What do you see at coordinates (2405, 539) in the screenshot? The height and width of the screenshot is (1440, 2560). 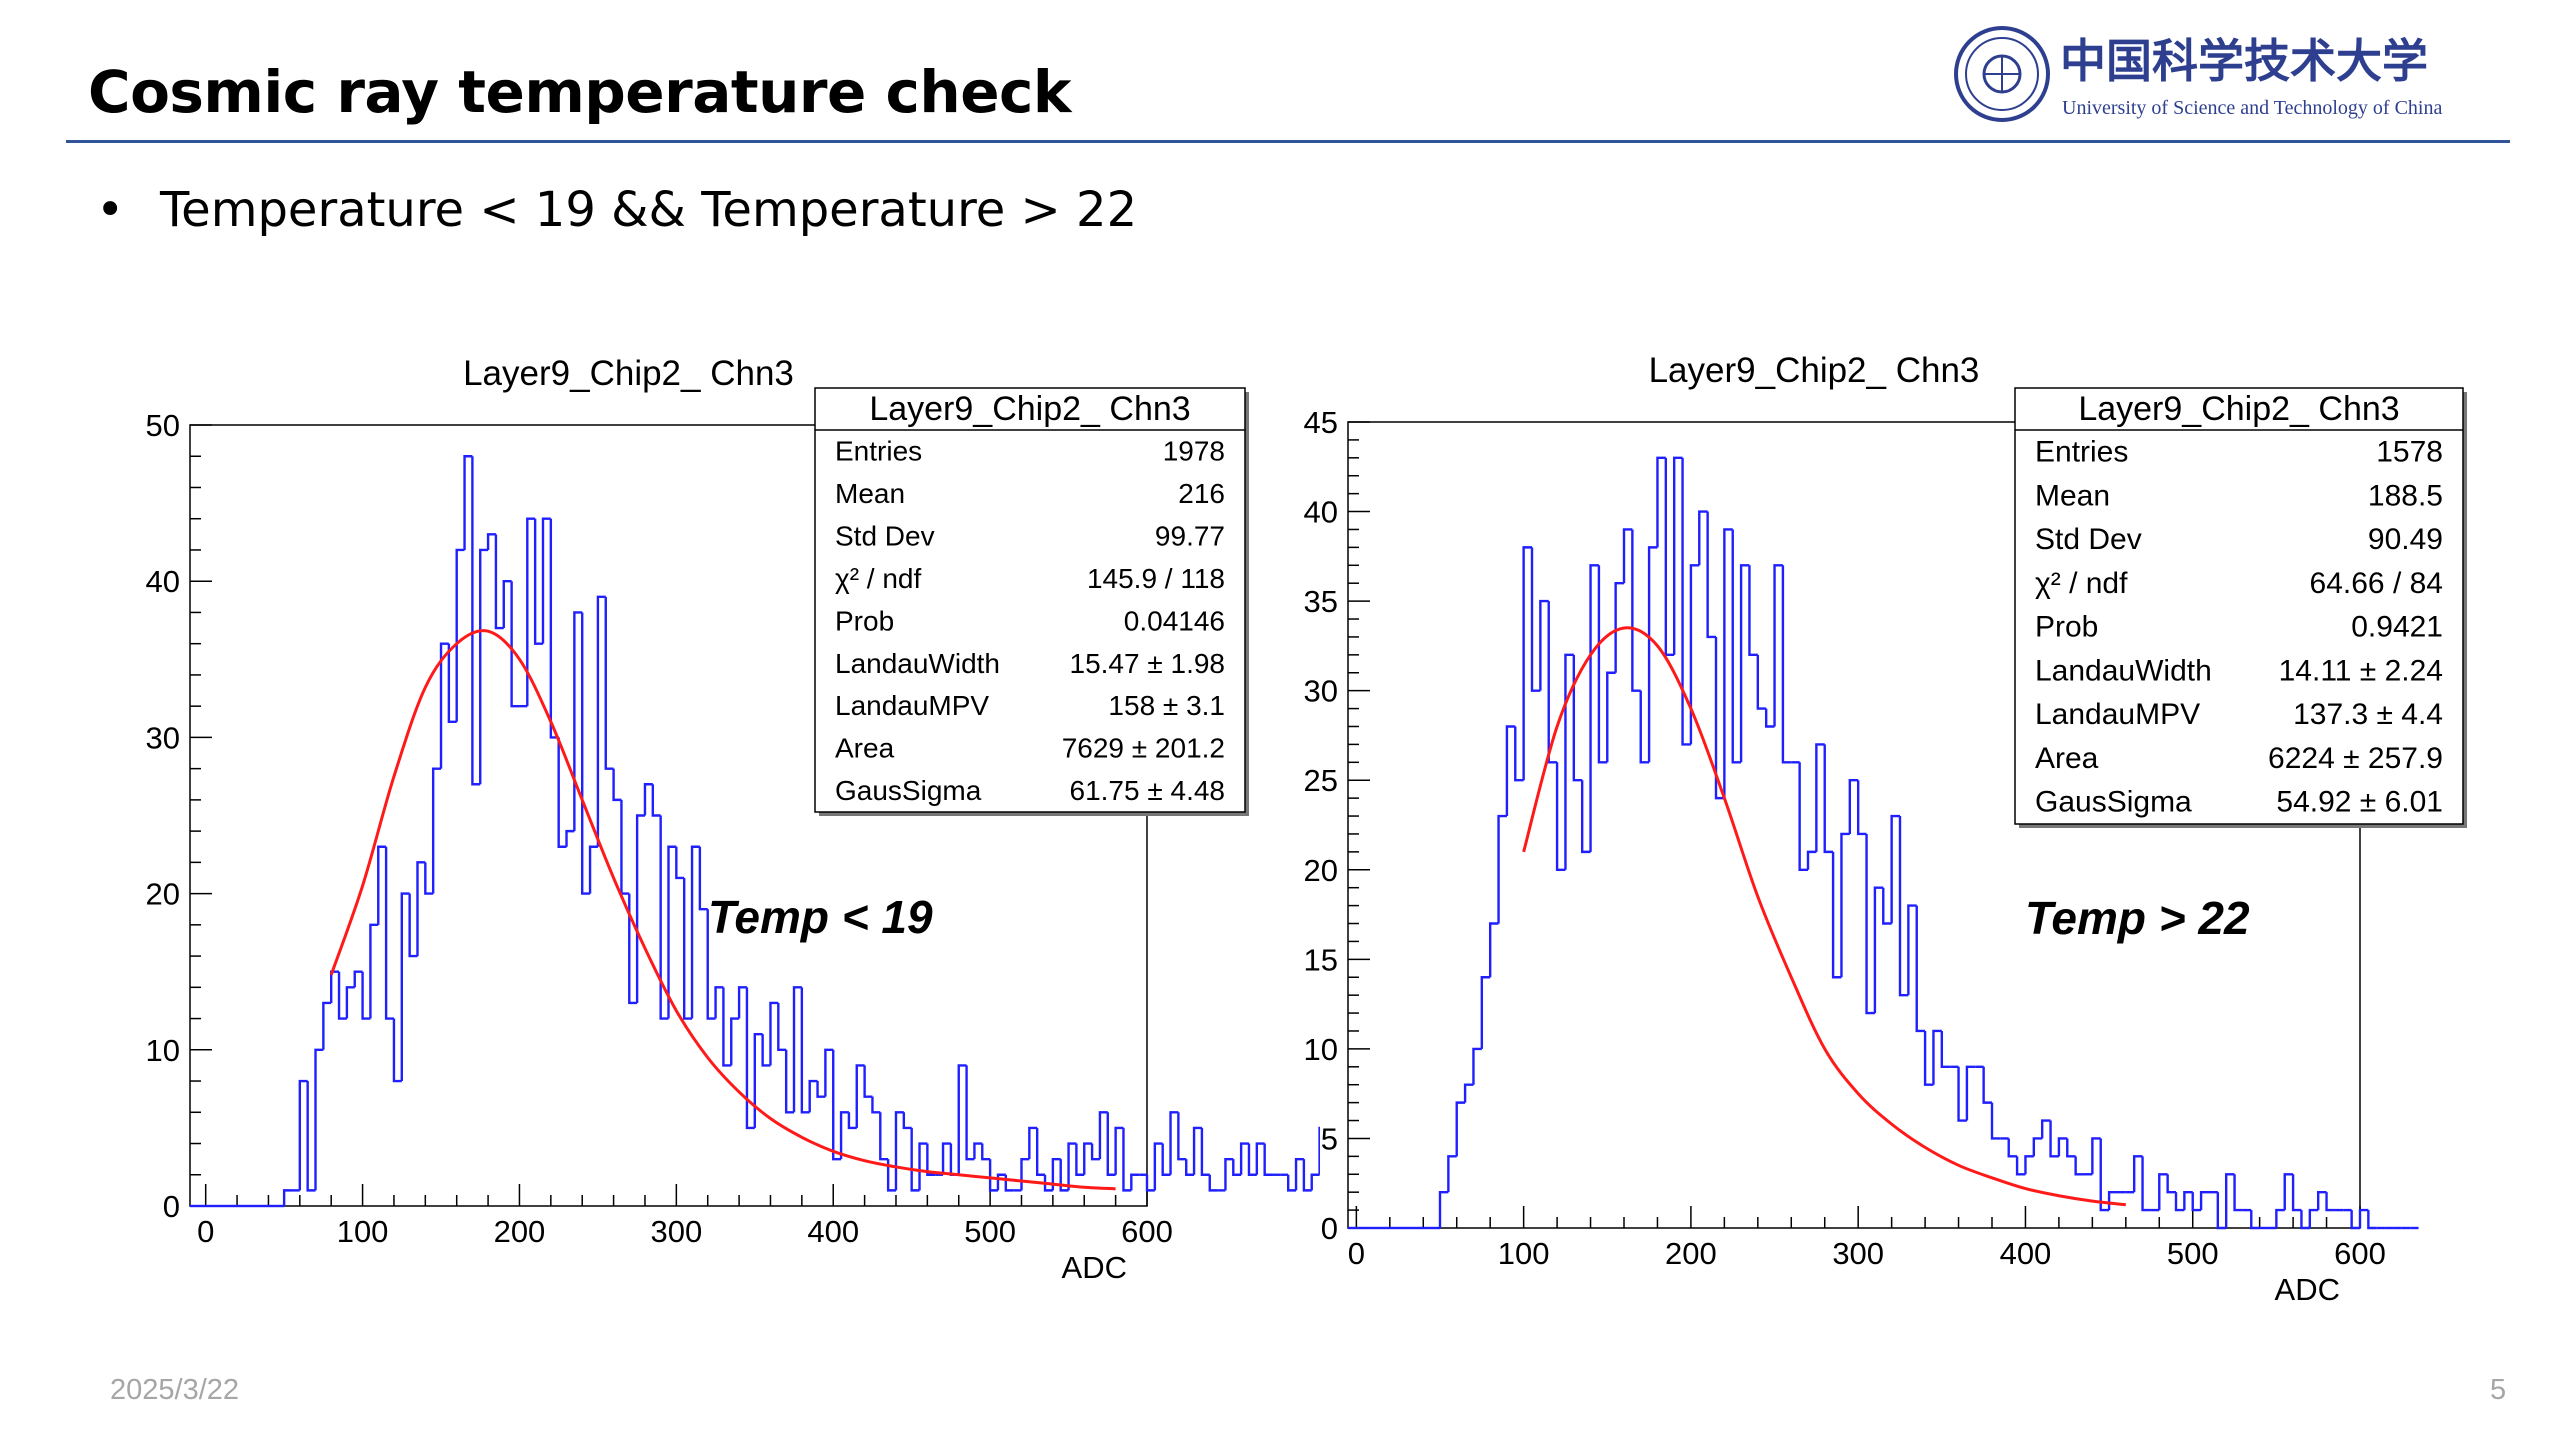 I see `stats-value: 90.49` at bounding box center [2405, 539].